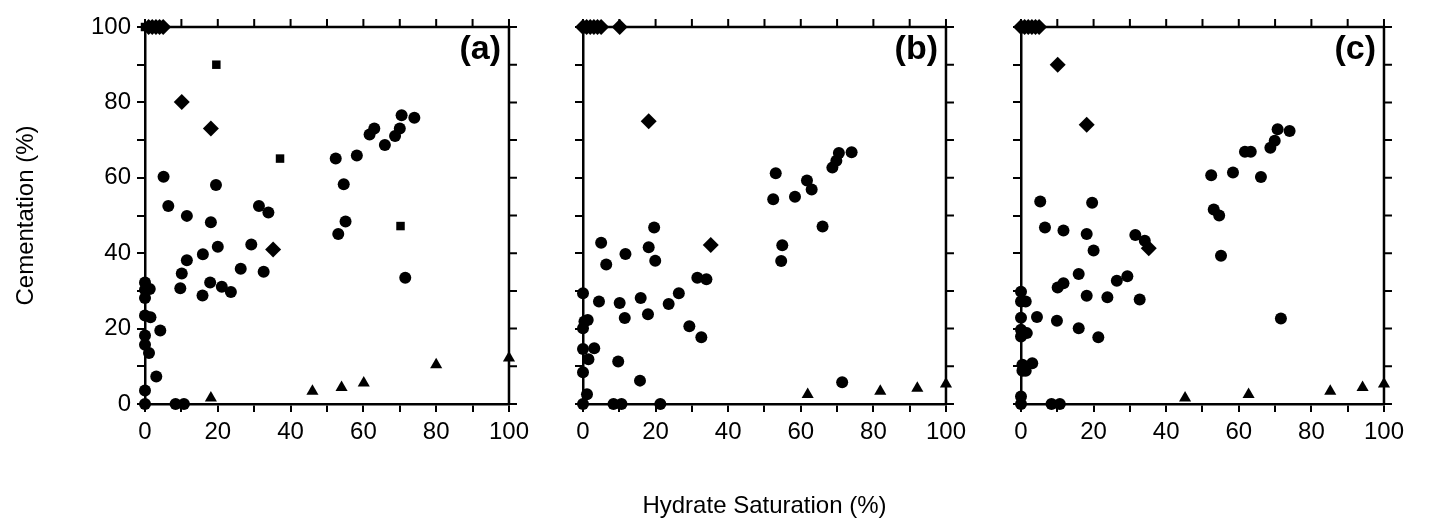 This screenshot has height=525, width=1450. Describe the element at coordinates (117, 251) in the screenshot. I see `y-tick-label: 40` at that location.